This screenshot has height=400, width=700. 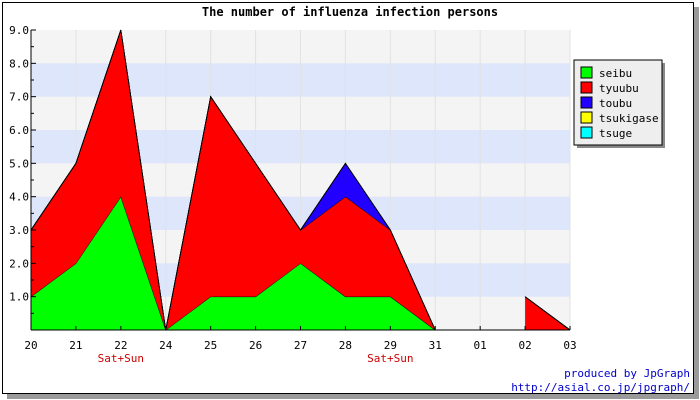 What do you see at coordinates (586, 87) in the screenshot?
I see `legend-swatch-tyuubu` at bounding box center [586, 87].